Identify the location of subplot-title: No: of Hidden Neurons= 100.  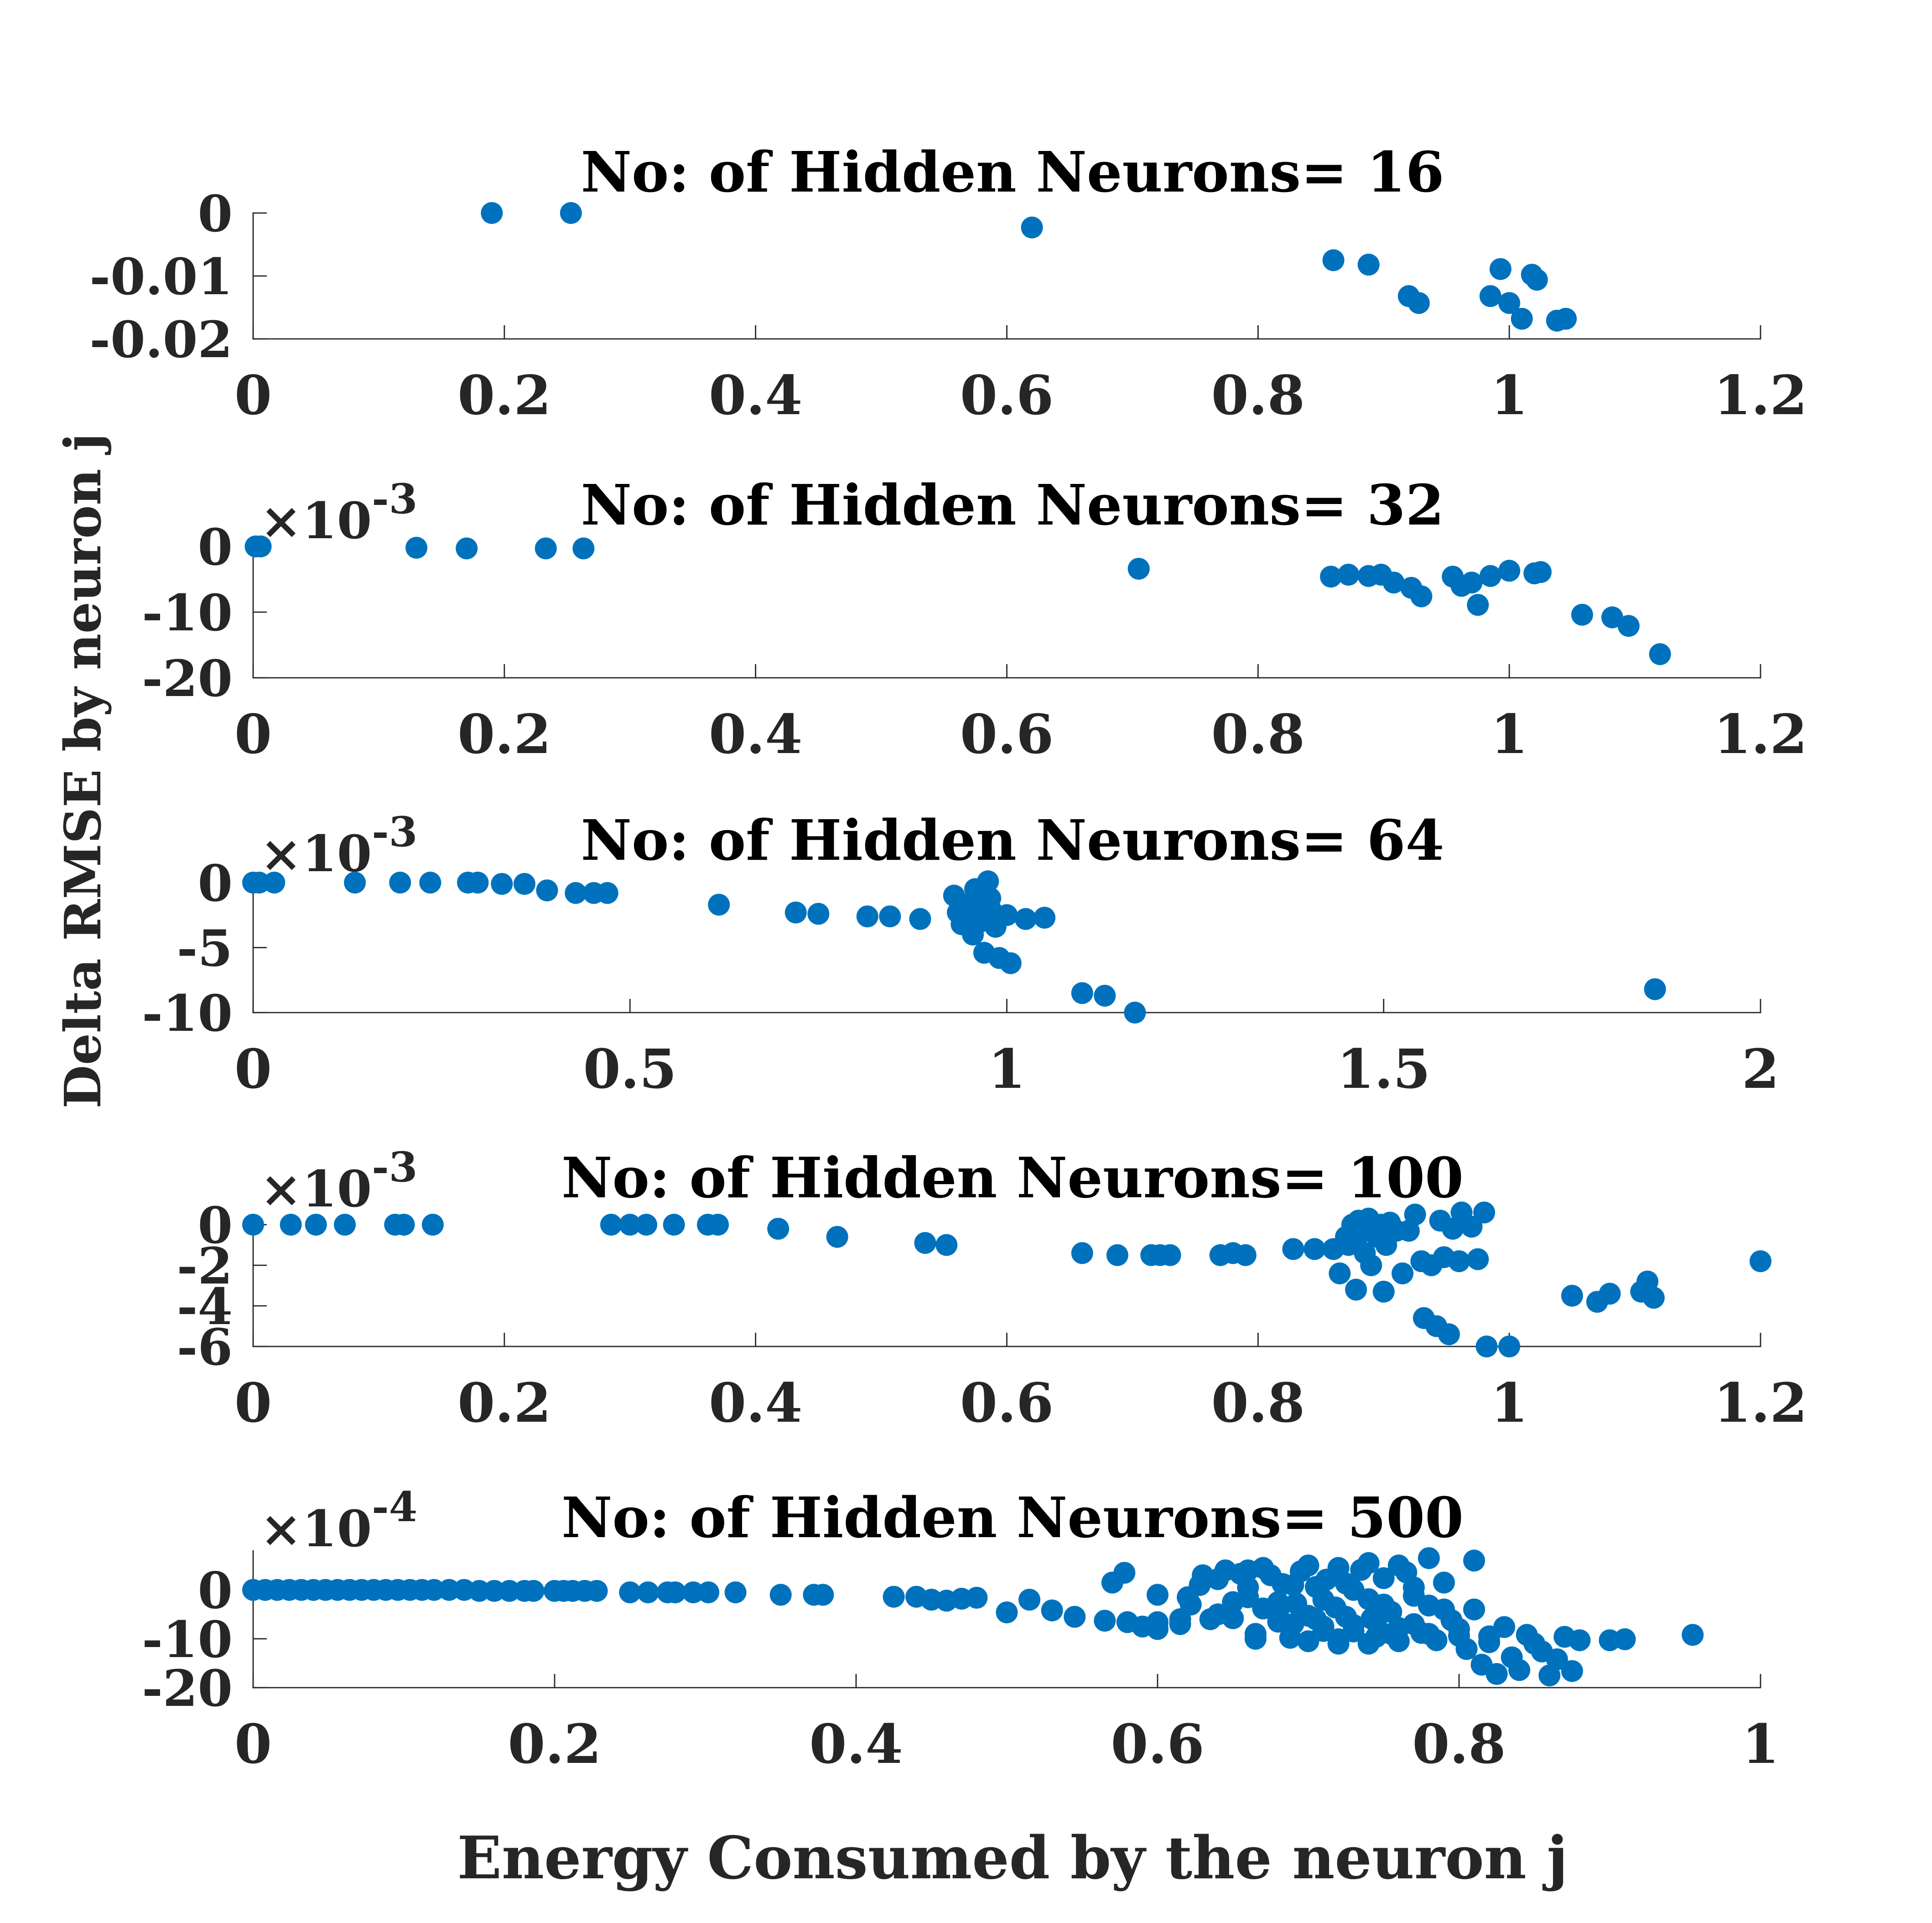
(1012, 1178).